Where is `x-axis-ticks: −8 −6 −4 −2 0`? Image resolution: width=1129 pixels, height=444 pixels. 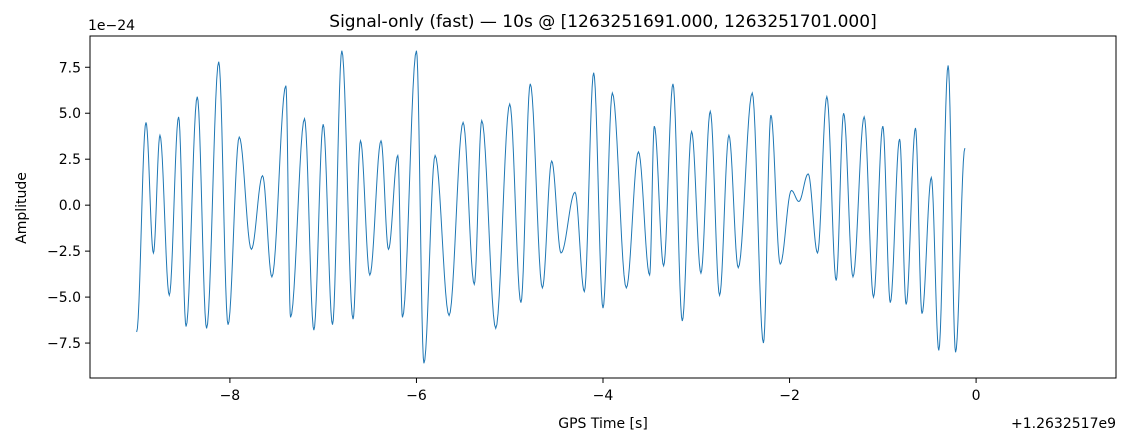
x-axis-ticks: −8 −6 −4 −2 0 is located at coordinates (600, 391).